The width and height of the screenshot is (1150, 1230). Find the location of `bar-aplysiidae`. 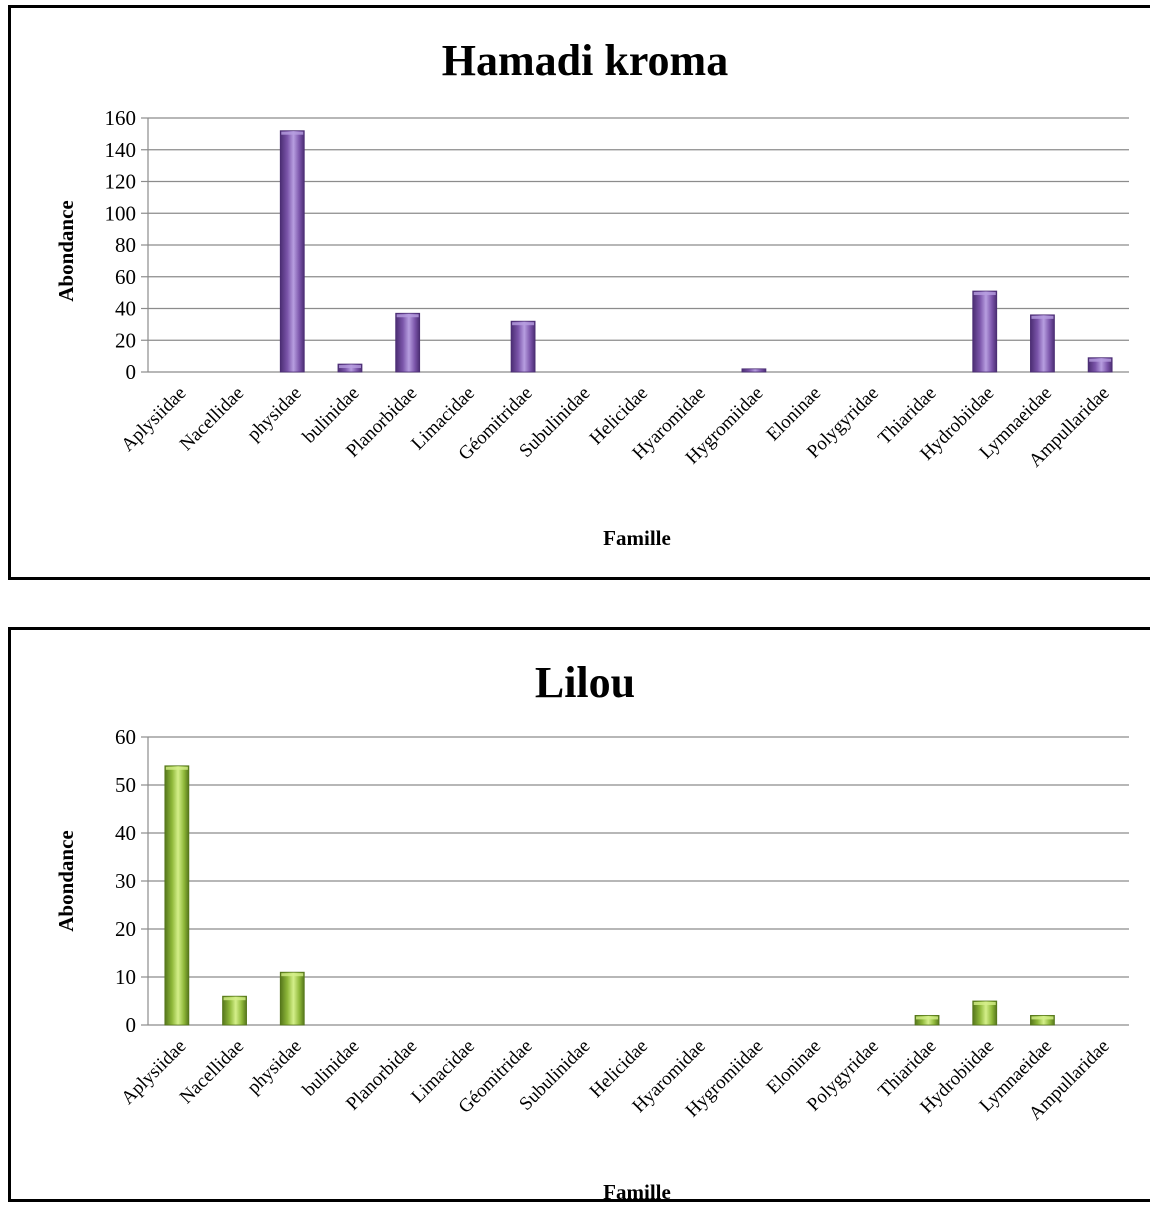

bar-aplysiidae is located at coordinates (177, 895).